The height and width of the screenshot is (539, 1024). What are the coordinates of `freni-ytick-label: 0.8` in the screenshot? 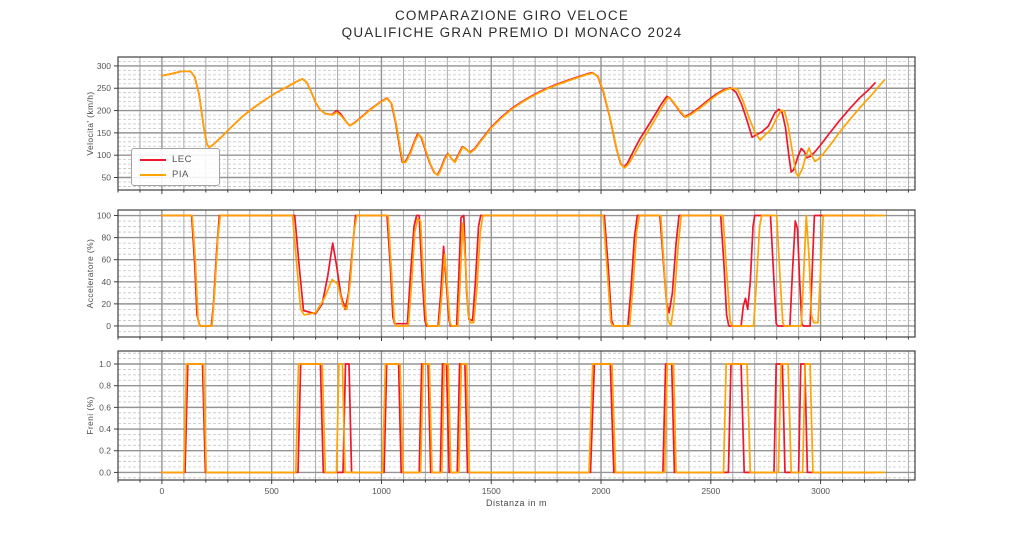 It's located at (105, 386).